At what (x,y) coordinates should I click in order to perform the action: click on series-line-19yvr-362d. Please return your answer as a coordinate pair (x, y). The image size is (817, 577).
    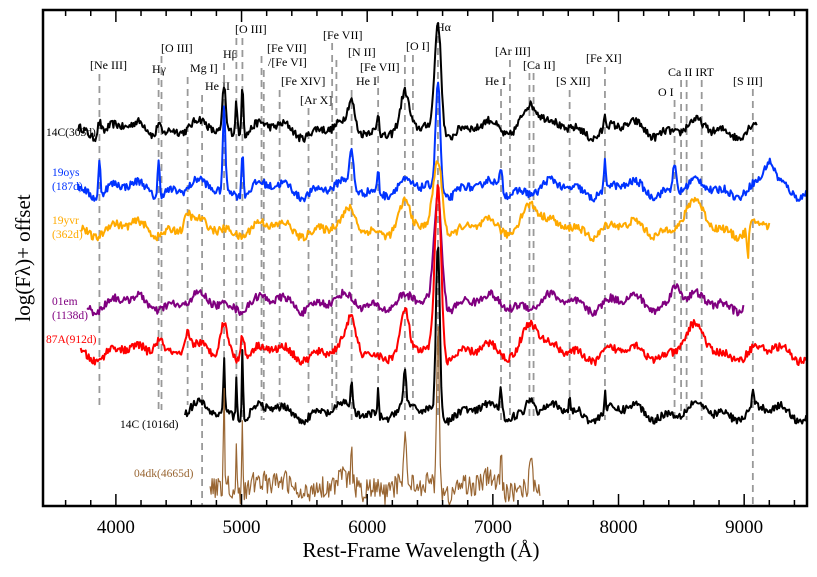
    Looking at the image, I should click on (425, 209).